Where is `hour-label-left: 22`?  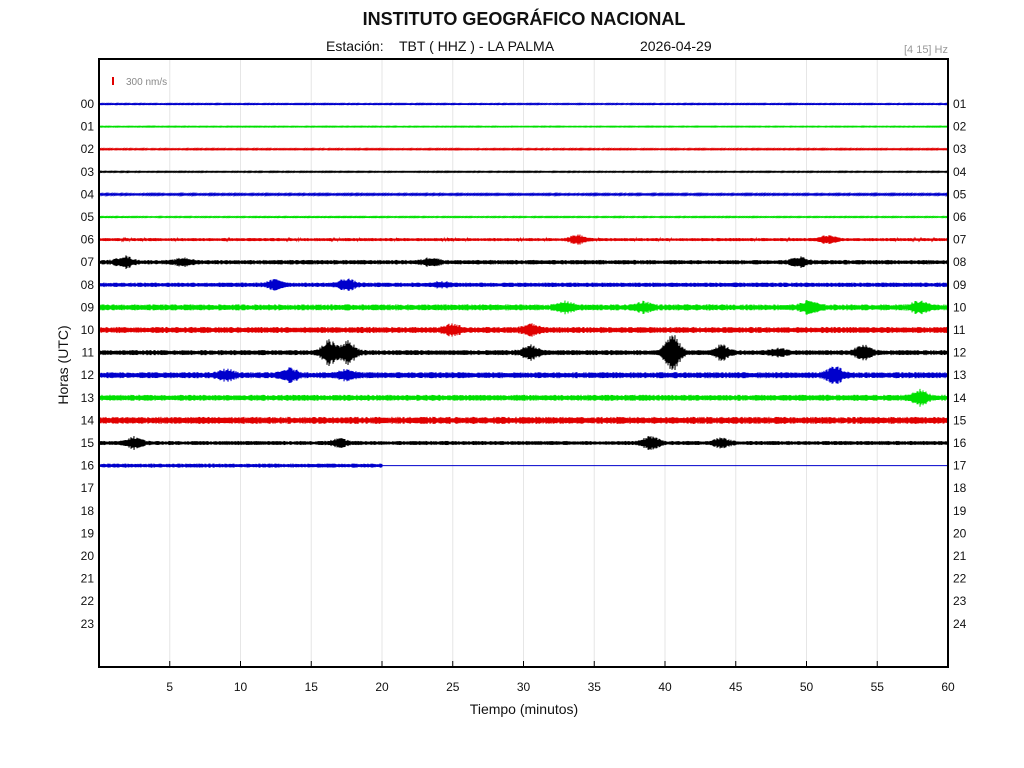 hour-label-left: 22 is located at coordinates (88, 601).